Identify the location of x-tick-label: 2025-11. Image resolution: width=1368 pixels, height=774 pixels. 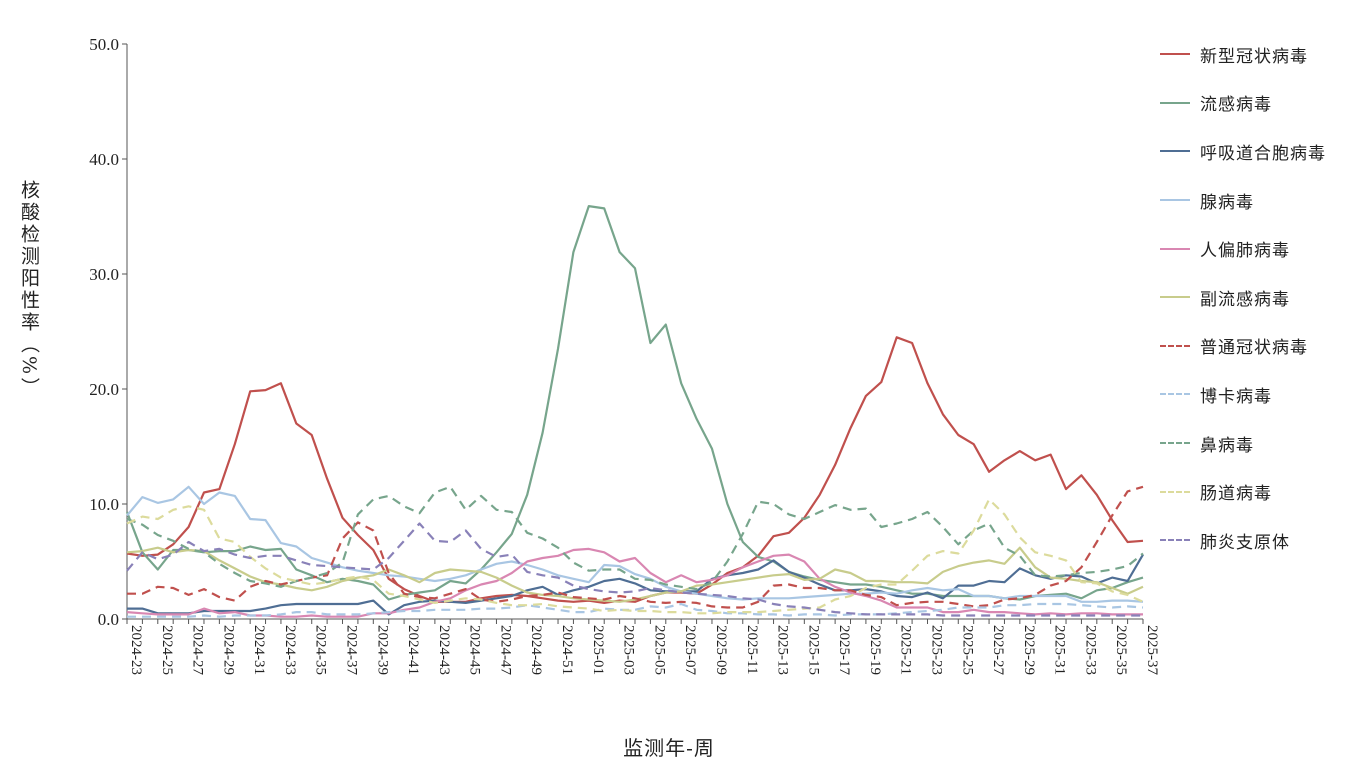
(752, 649).